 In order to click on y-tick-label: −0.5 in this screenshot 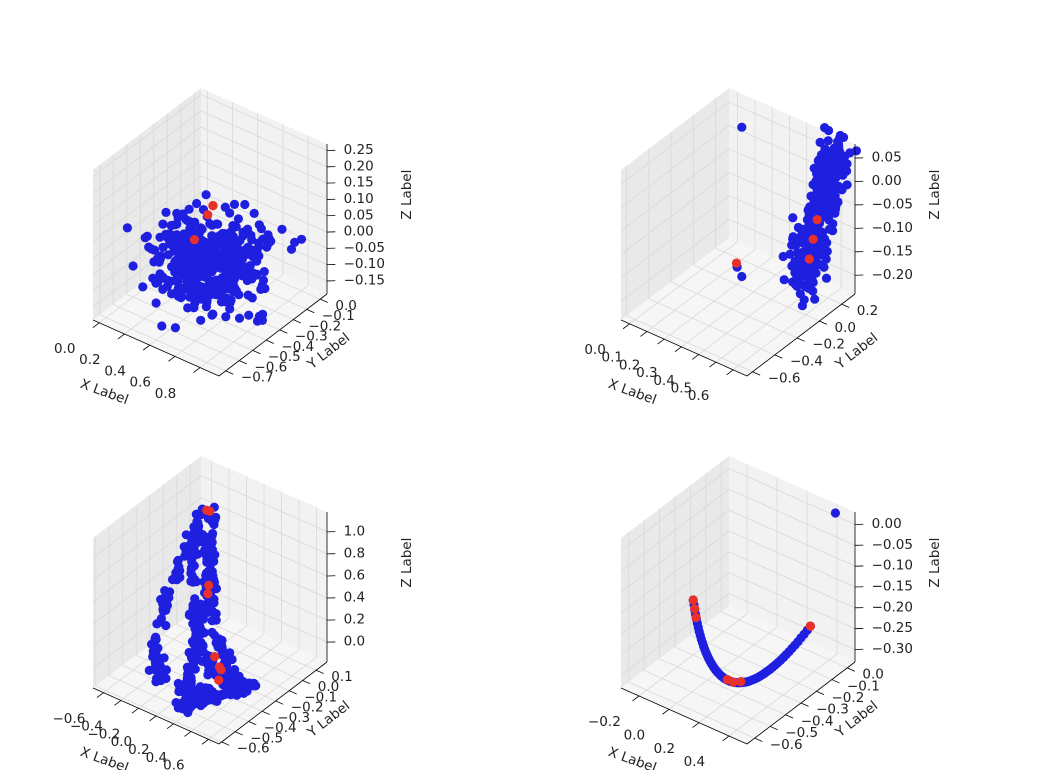, I will do `click(266, 738)`.